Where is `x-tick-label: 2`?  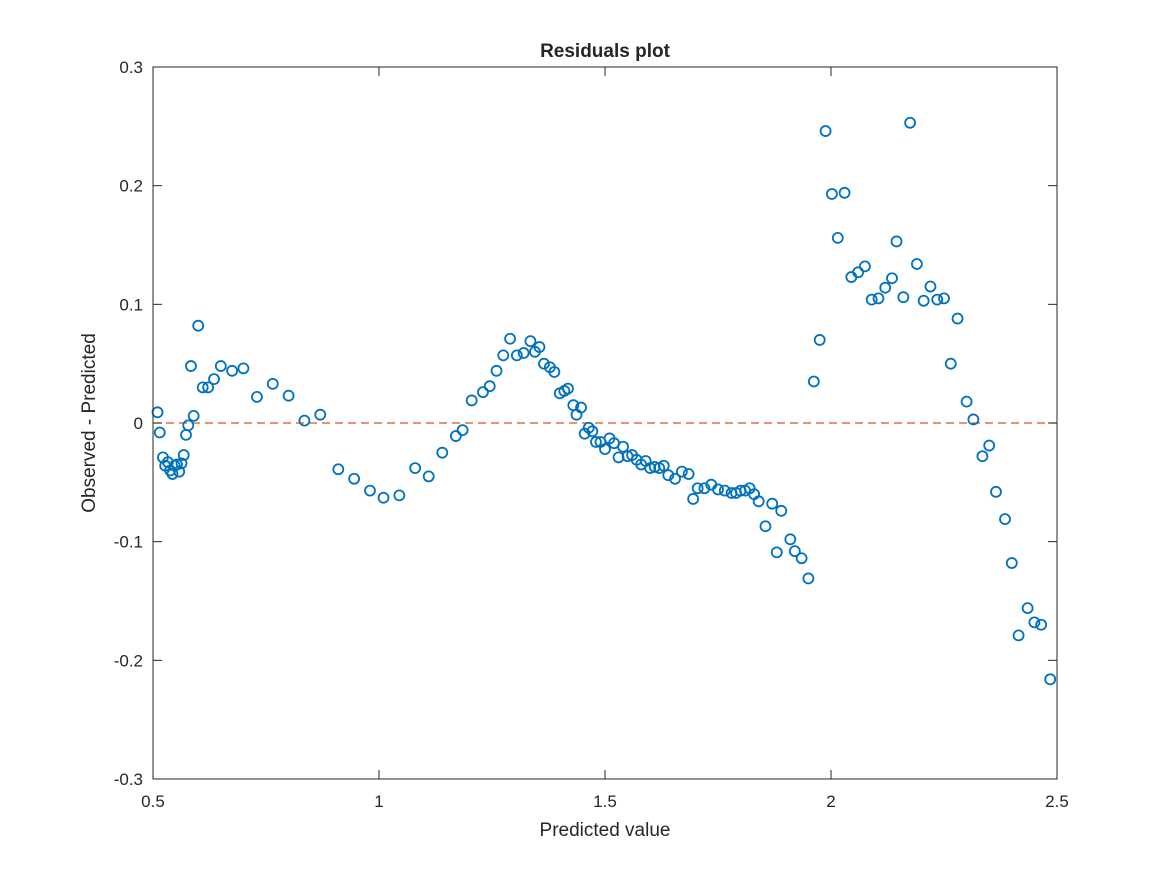
x-tick-label: 2 is located at coordinates (830, 801).